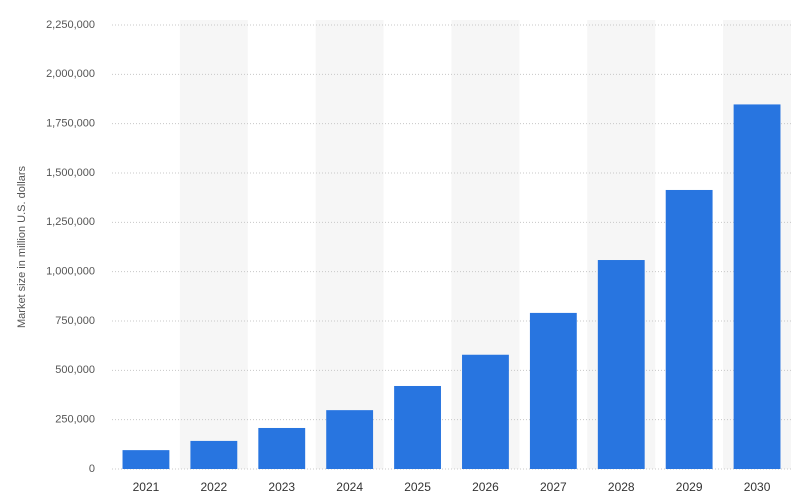 This screenshot has height=499, width=791. What do you see at coordinates (70, 74) in the screenshot?
I see `y-tick-label: 2,000,000` at bounding box center [70, 74].